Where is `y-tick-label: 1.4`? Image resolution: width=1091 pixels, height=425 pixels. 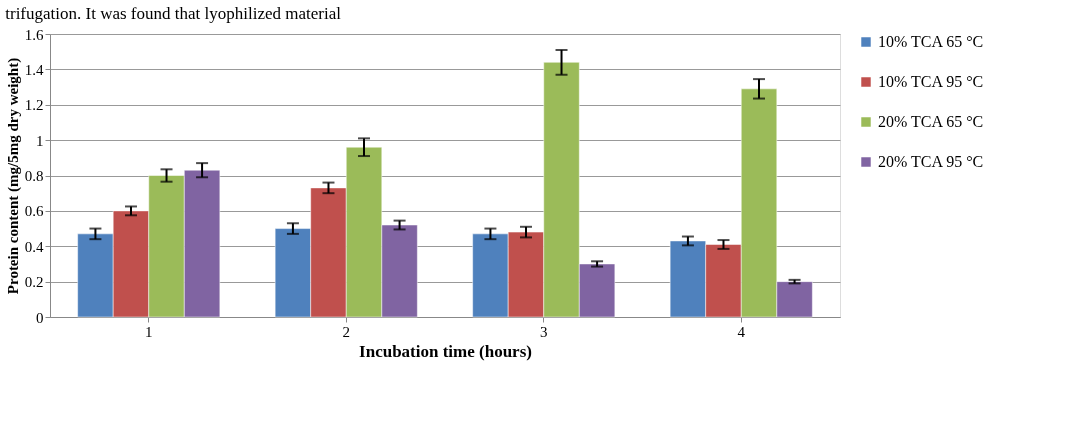
y-tick-label: 1.4 is located at coordinates (34, 69).